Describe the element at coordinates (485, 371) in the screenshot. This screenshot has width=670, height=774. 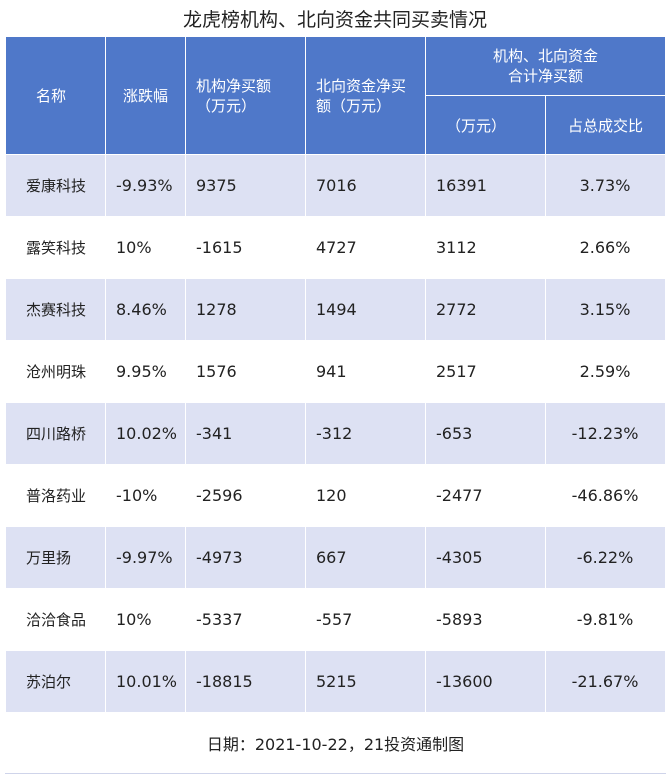
I see `cell-total: 2517` at that location.